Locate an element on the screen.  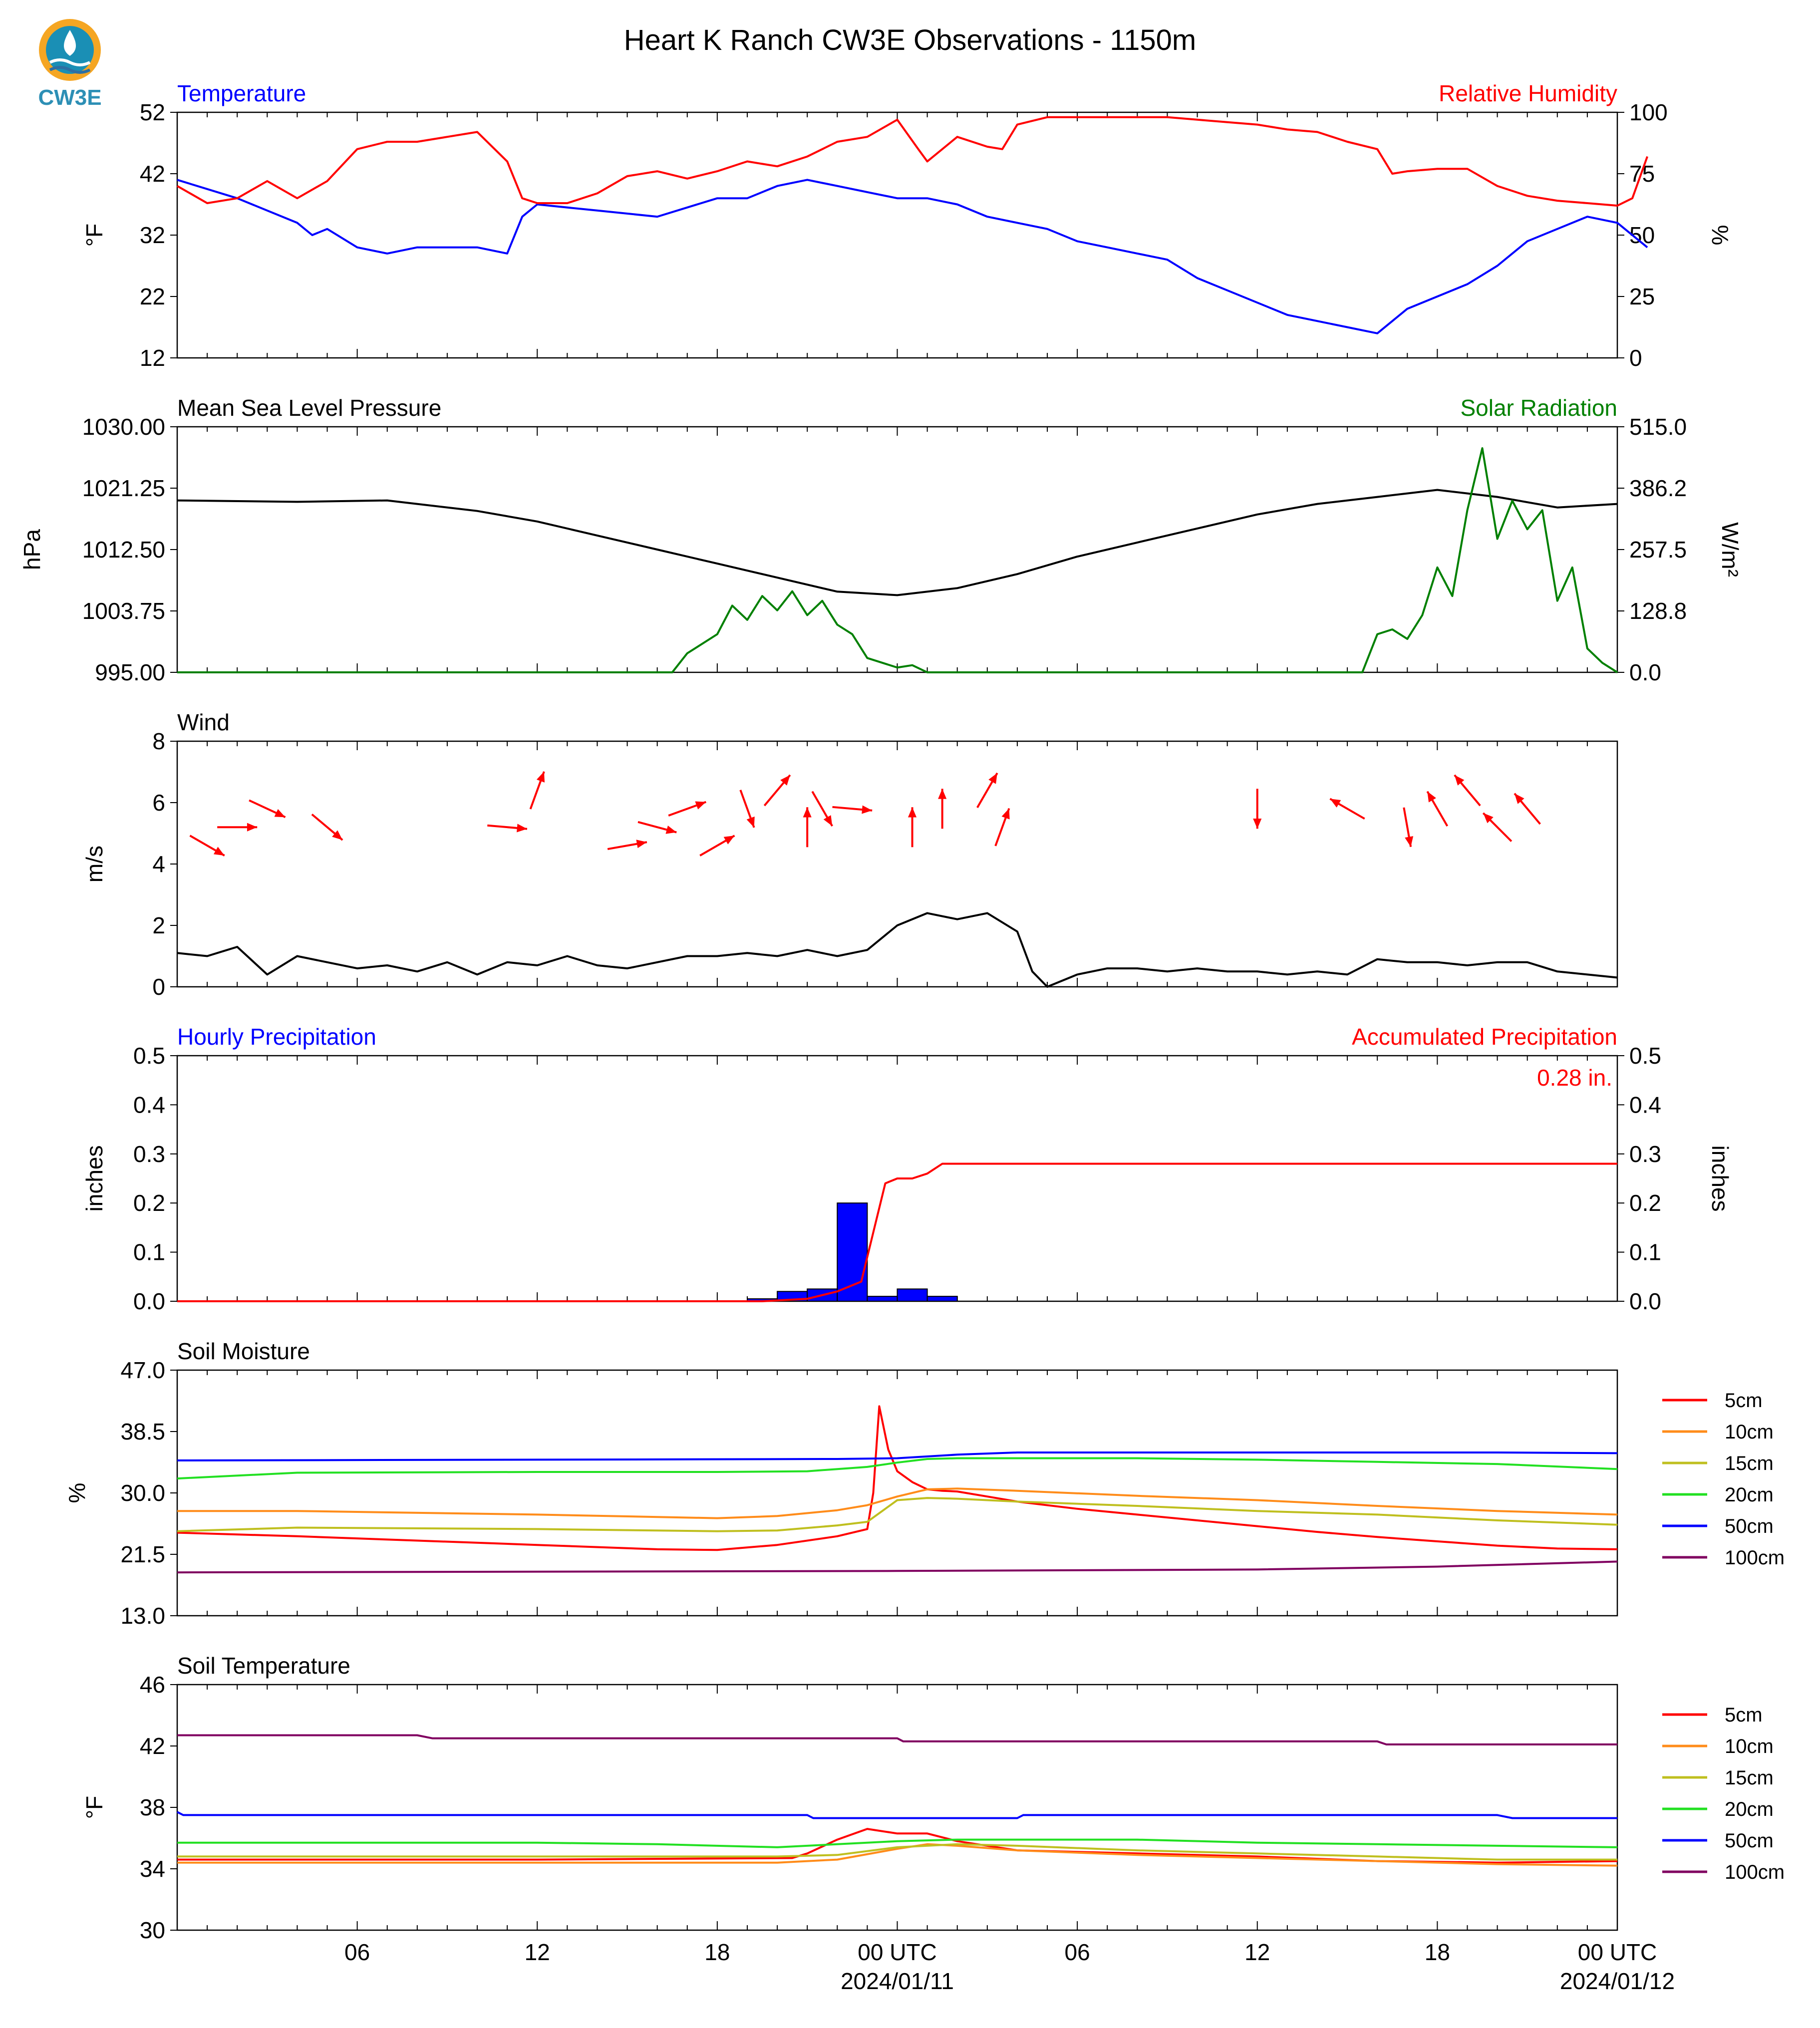
y-tick-label: 1030.00 is located at coordinates (123, 427).